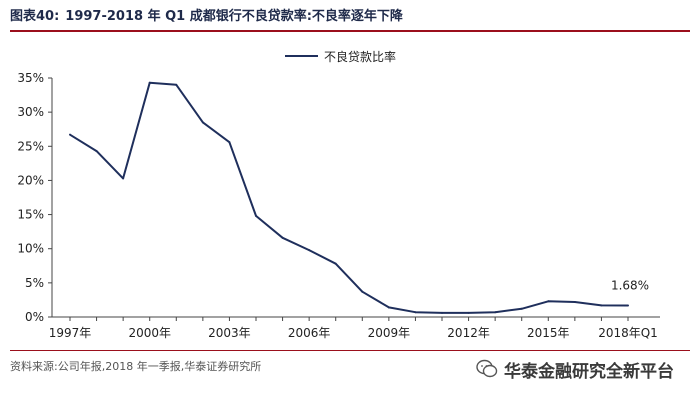 Image resolution: width=700 pixels, height=402 pixels. I want to click on footer-divider, so click(350, 350).